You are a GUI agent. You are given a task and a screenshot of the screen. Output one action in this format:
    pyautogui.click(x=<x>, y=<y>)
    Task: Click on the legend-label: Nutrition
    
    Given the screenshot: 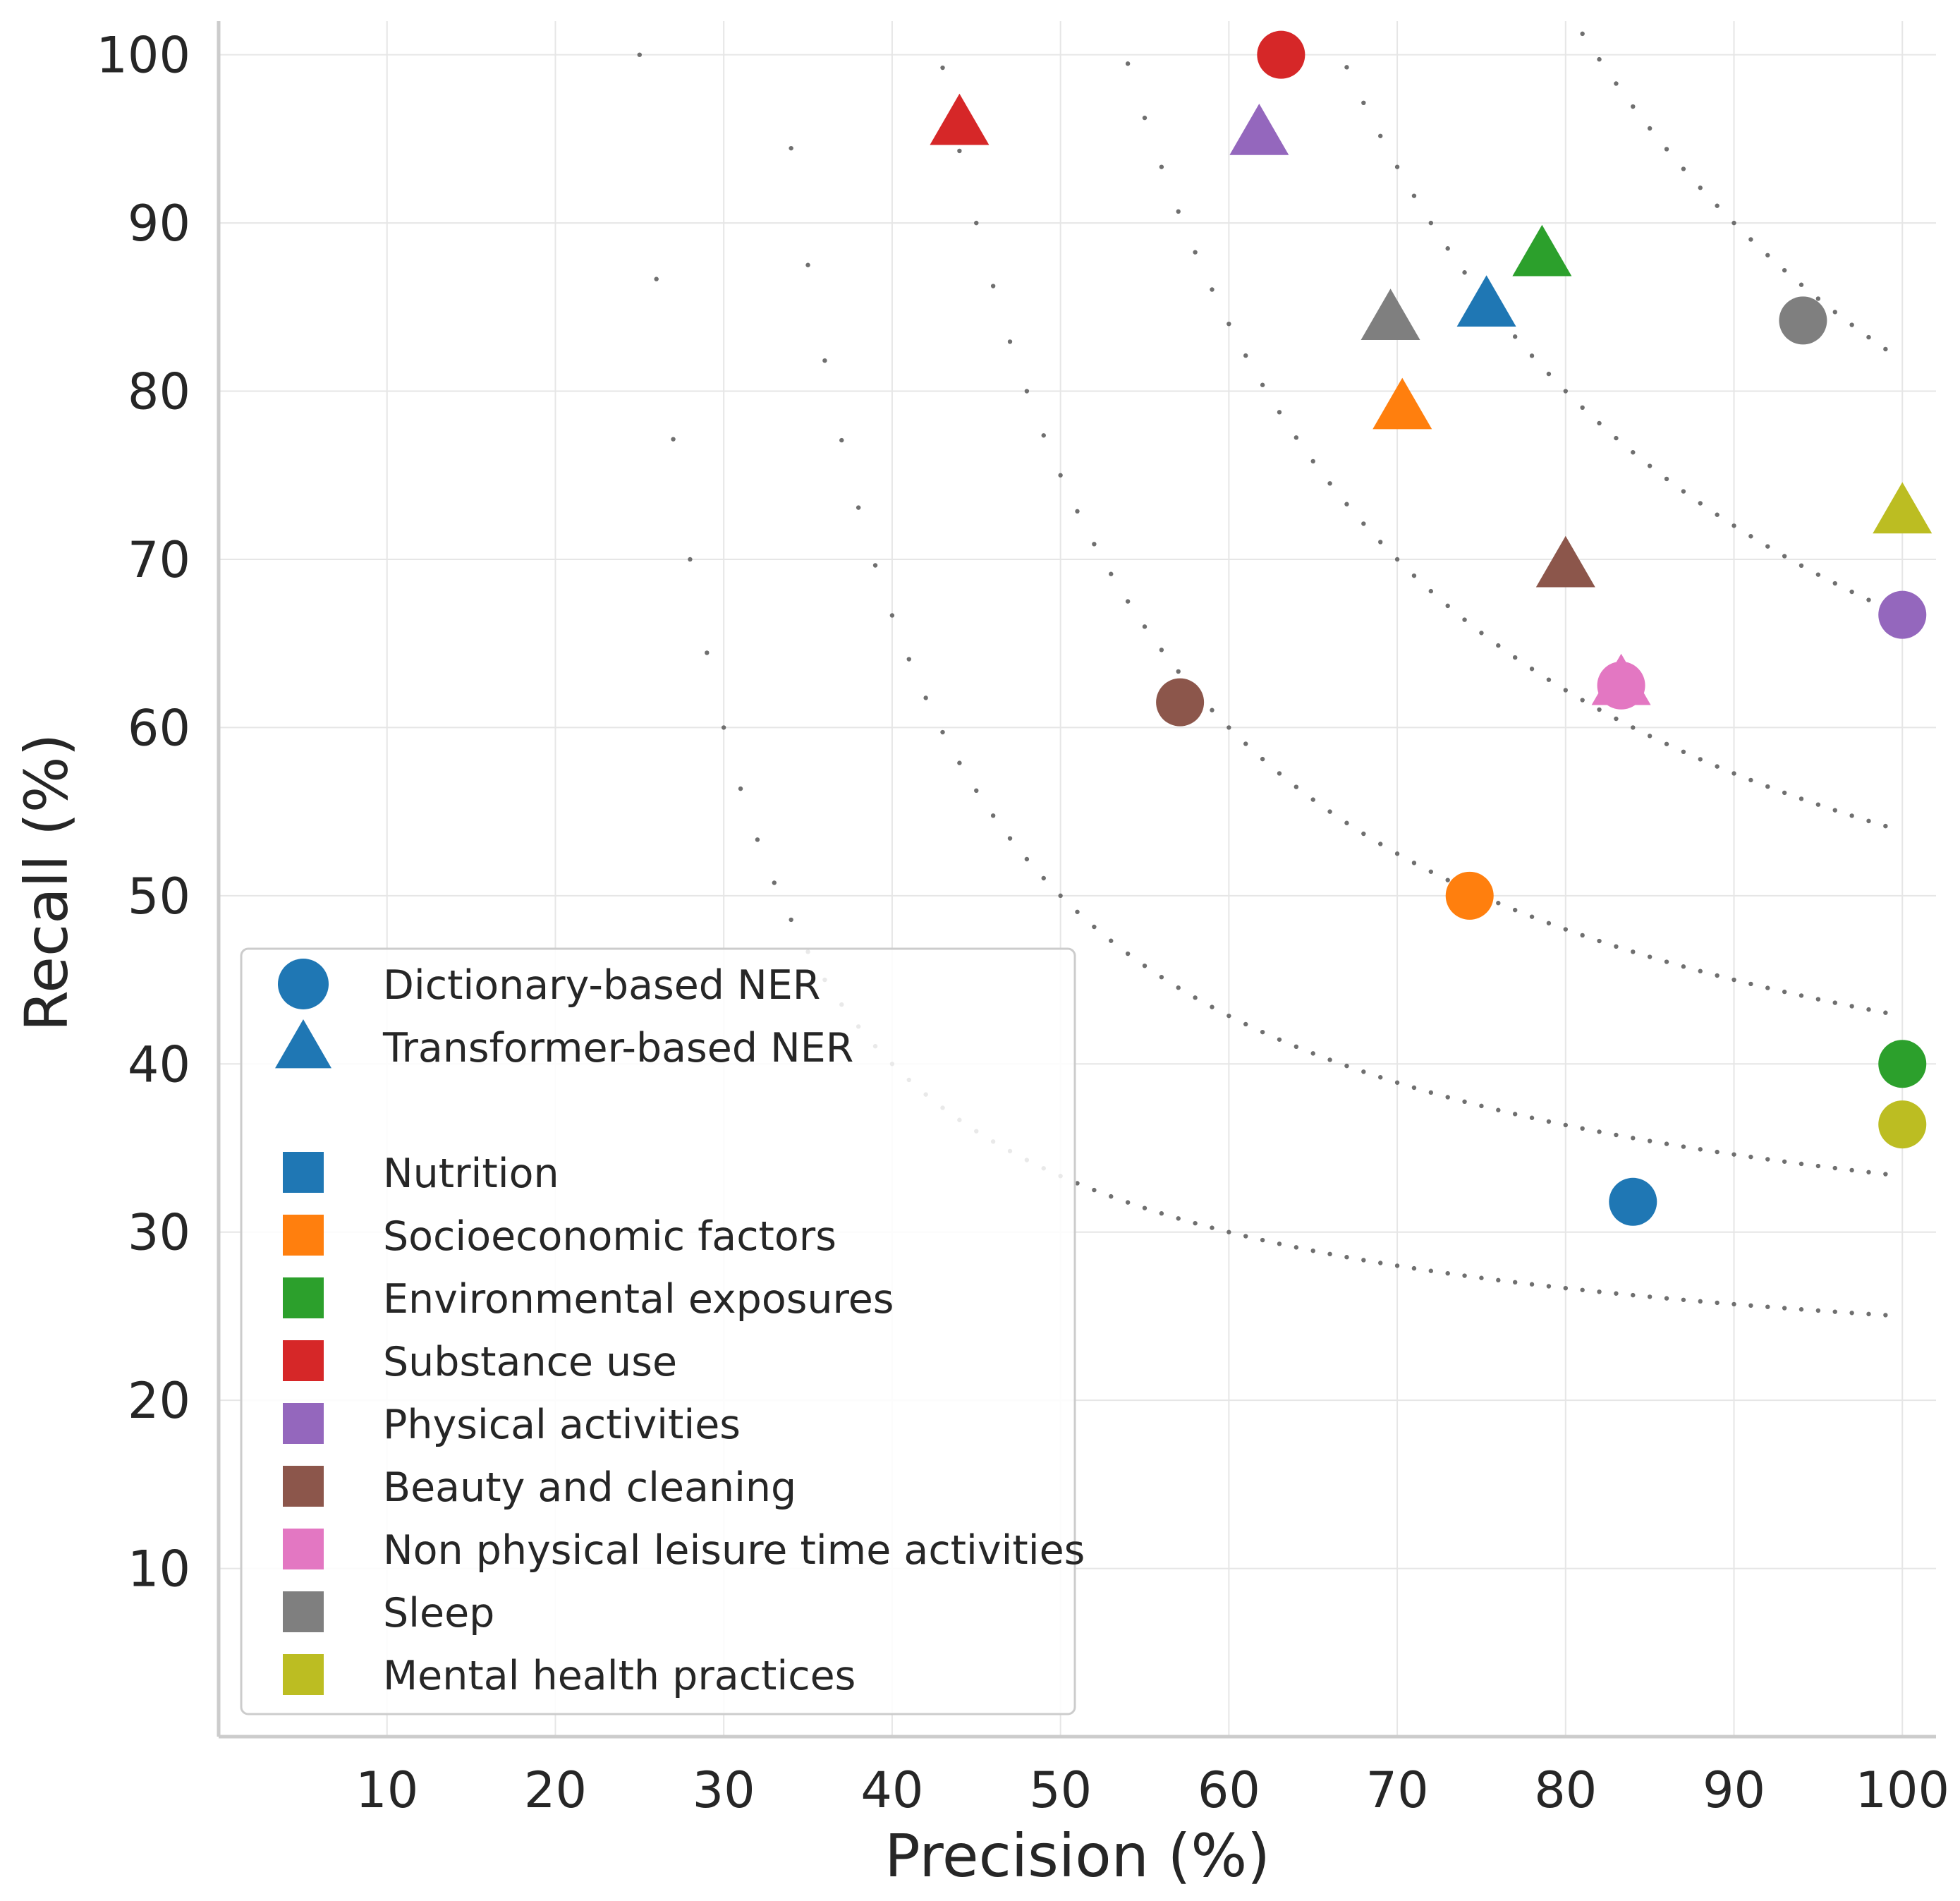 What is the action you would take?
    pyautogui.click(x=471, y=1173)
    